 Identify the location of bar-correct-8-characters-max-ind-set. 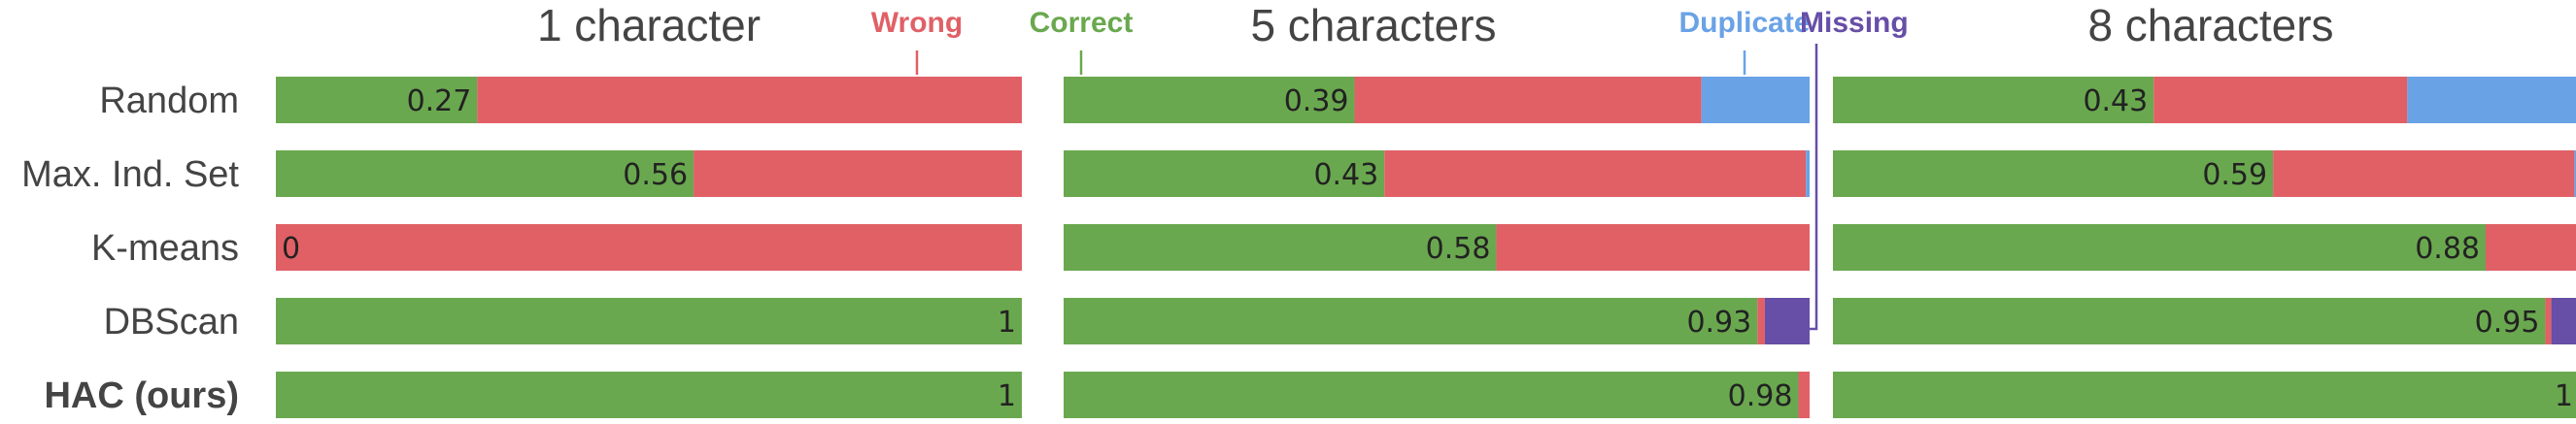
(2053, 173).